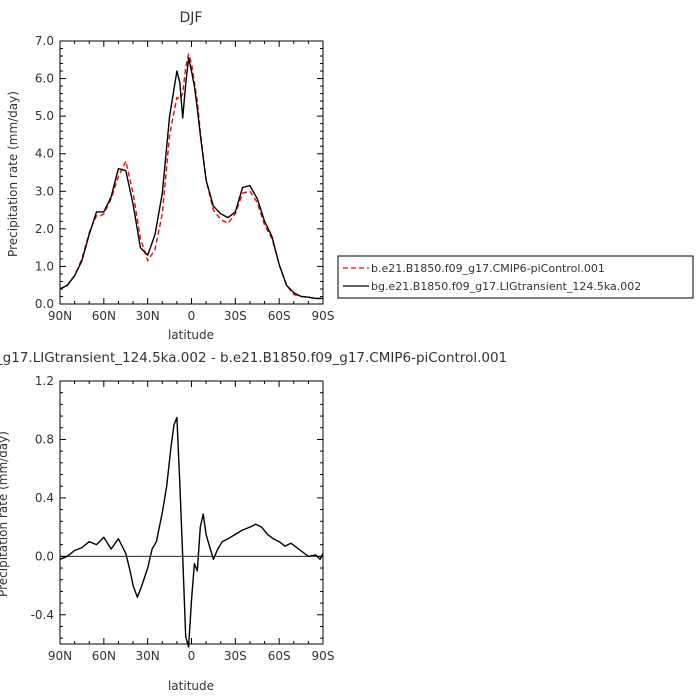 Image resolution: width=700 pixels, height=700 pixels. I want to click on y-tick-label: 3.0, so click(44, 191).